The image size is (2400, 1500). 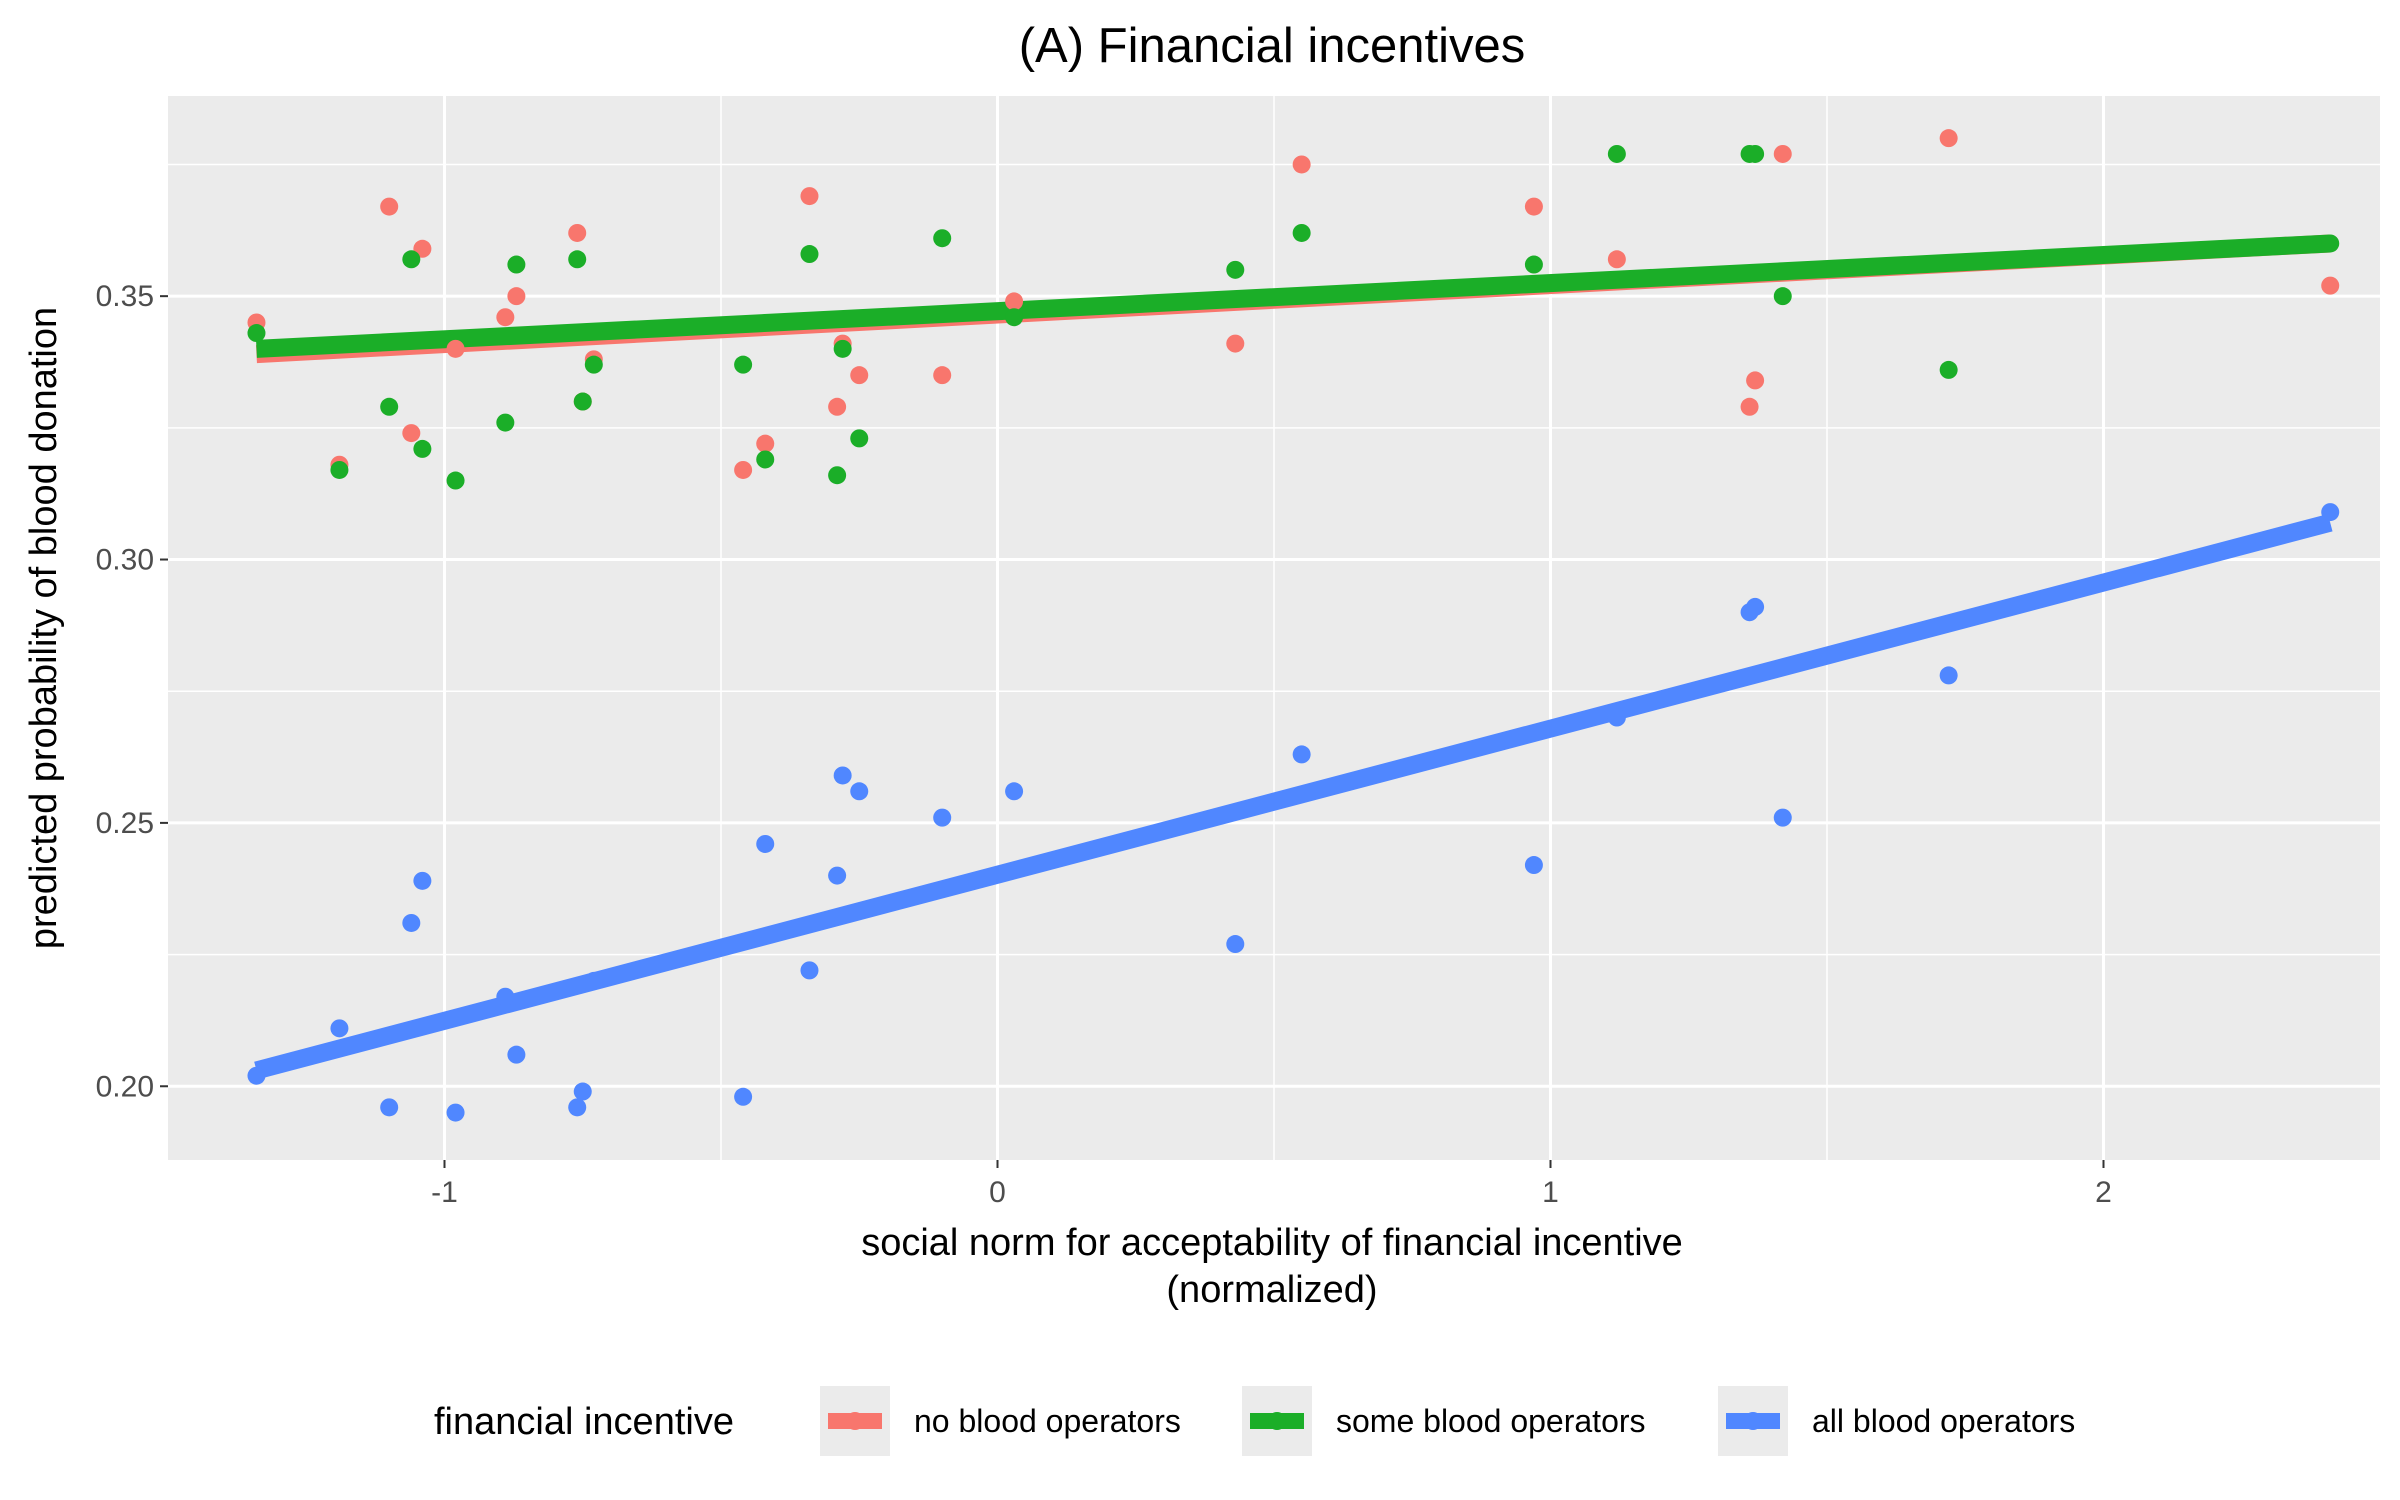 I want to click on legend-label: no blood operators, so click(x=1047, y=1421).